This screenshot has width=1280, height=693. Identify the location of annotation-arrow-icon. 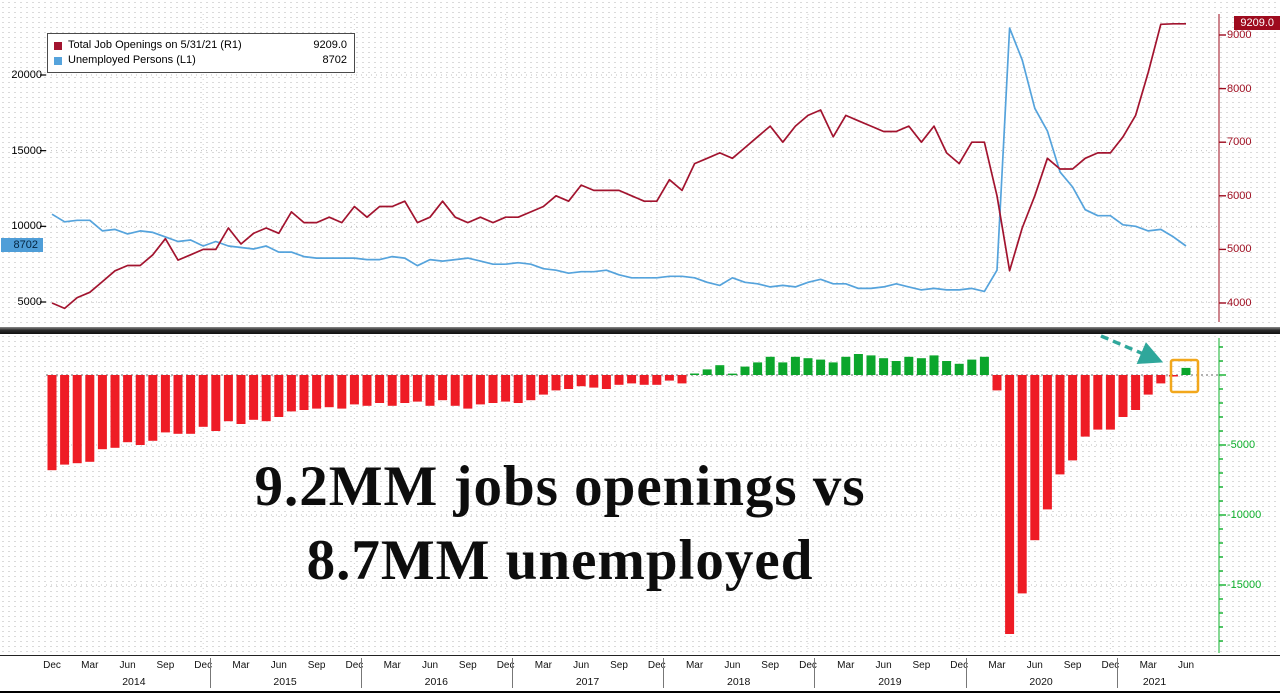
(1132, 349).